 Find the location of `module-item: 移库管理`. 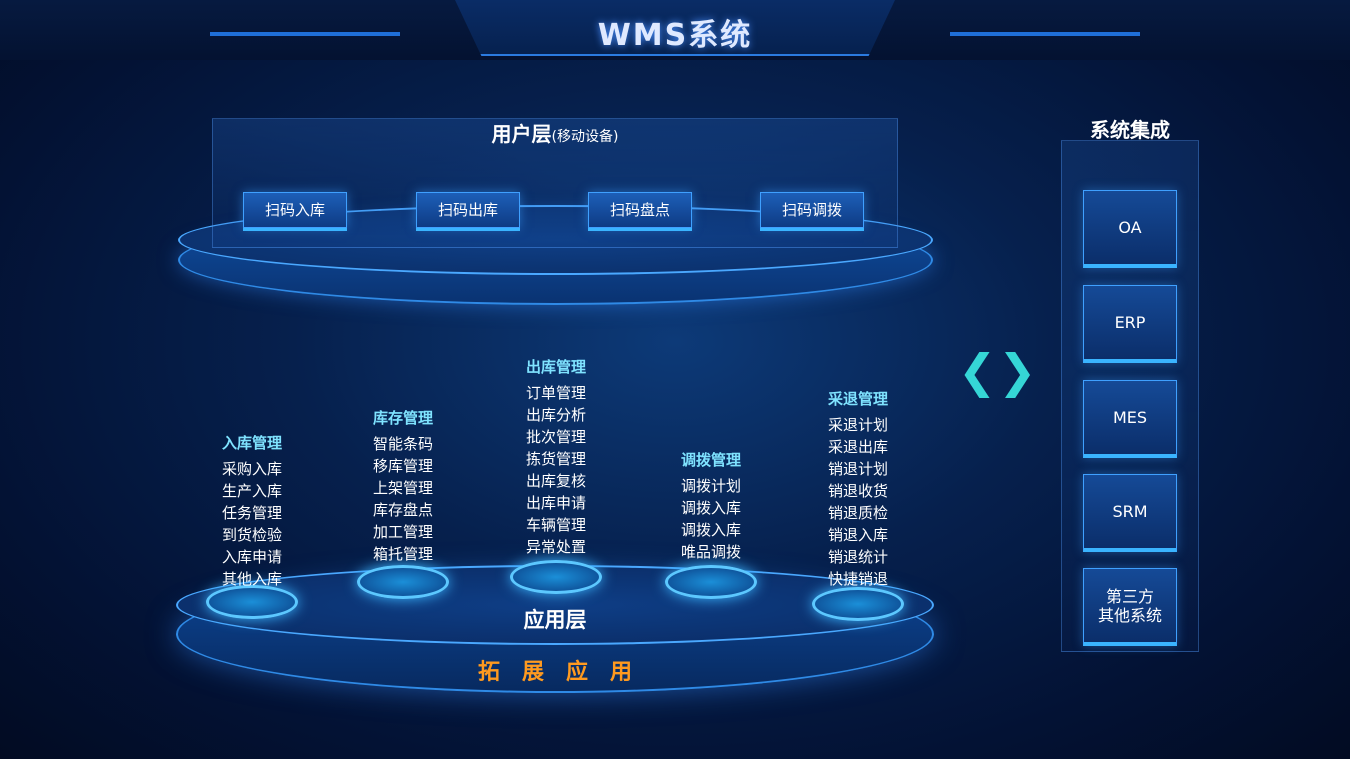

module-item: 移库管理 is located at coordinates (402, 466).